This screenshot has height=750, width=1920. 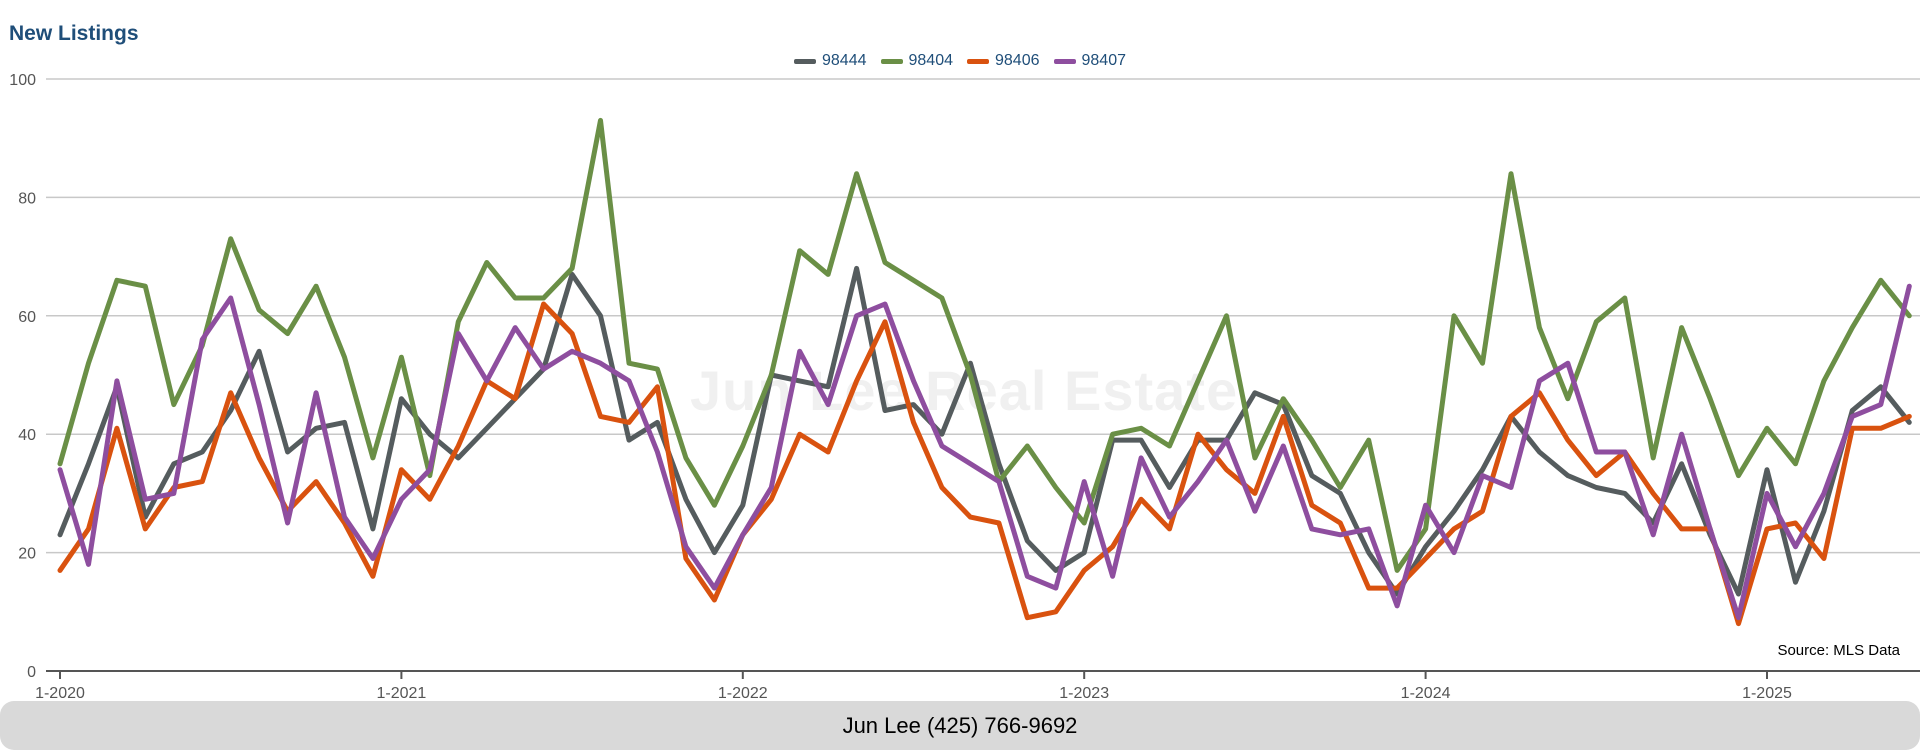 I want to click on footer-contact: Jun Lee (425) 766-9692, so click(x=960, y=725).